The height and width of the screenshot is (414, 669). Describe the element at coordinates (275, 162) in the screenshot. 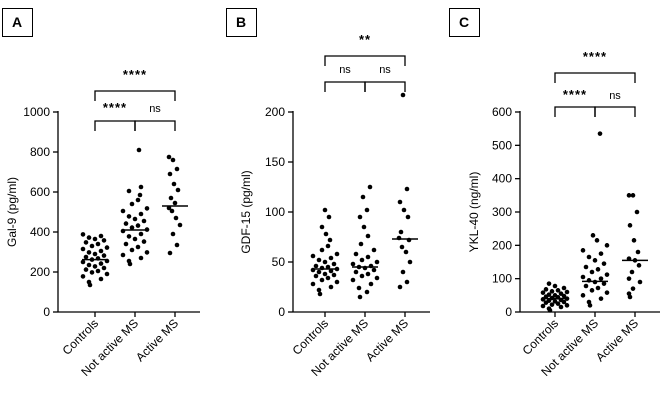

I see `y-tick-label: 150` at that location.